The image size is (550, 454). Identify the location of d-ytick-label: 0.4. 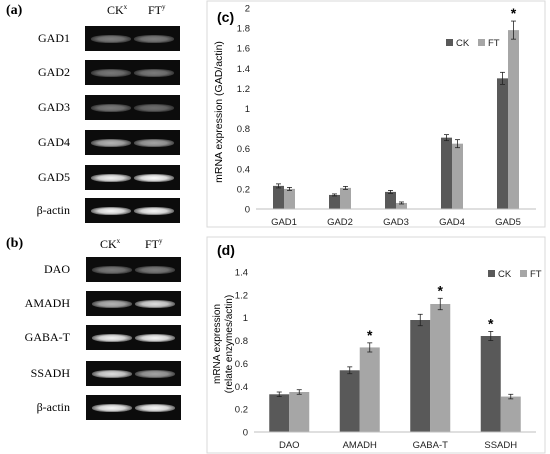
(241, 387).